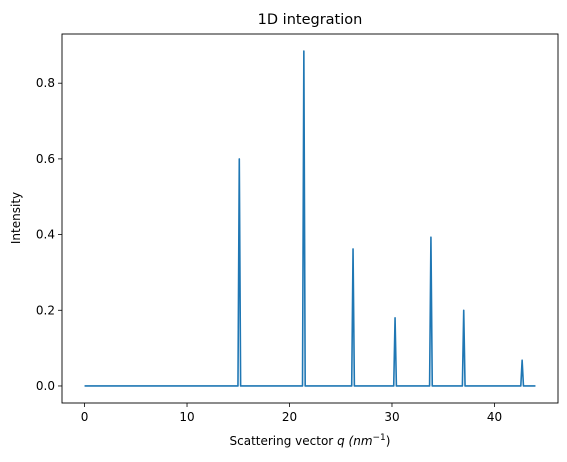  I want to click on y-tick-label: 0.4, so click(45, 235).